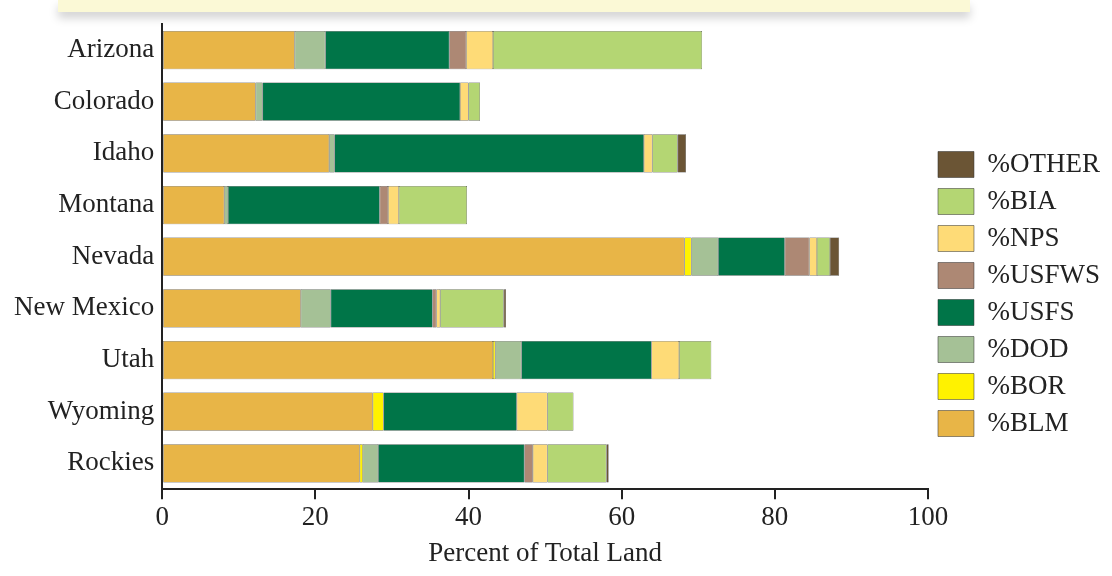 The image size is (1112, 576). Describe the element at coordinates (111, 48) in the screenshot. I see `y-tick-label: Arizona` at that location.